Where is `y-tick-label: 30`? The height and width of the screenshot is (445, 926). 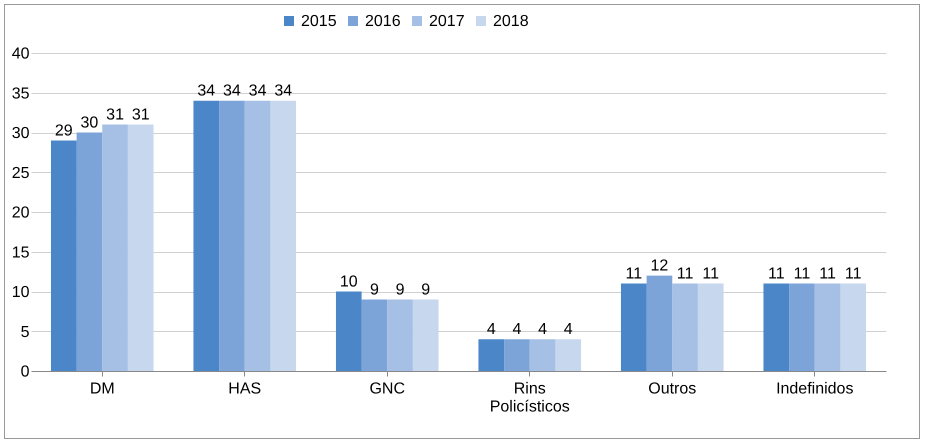
y-tick-label: 30 is located at coordinates (21, 133).